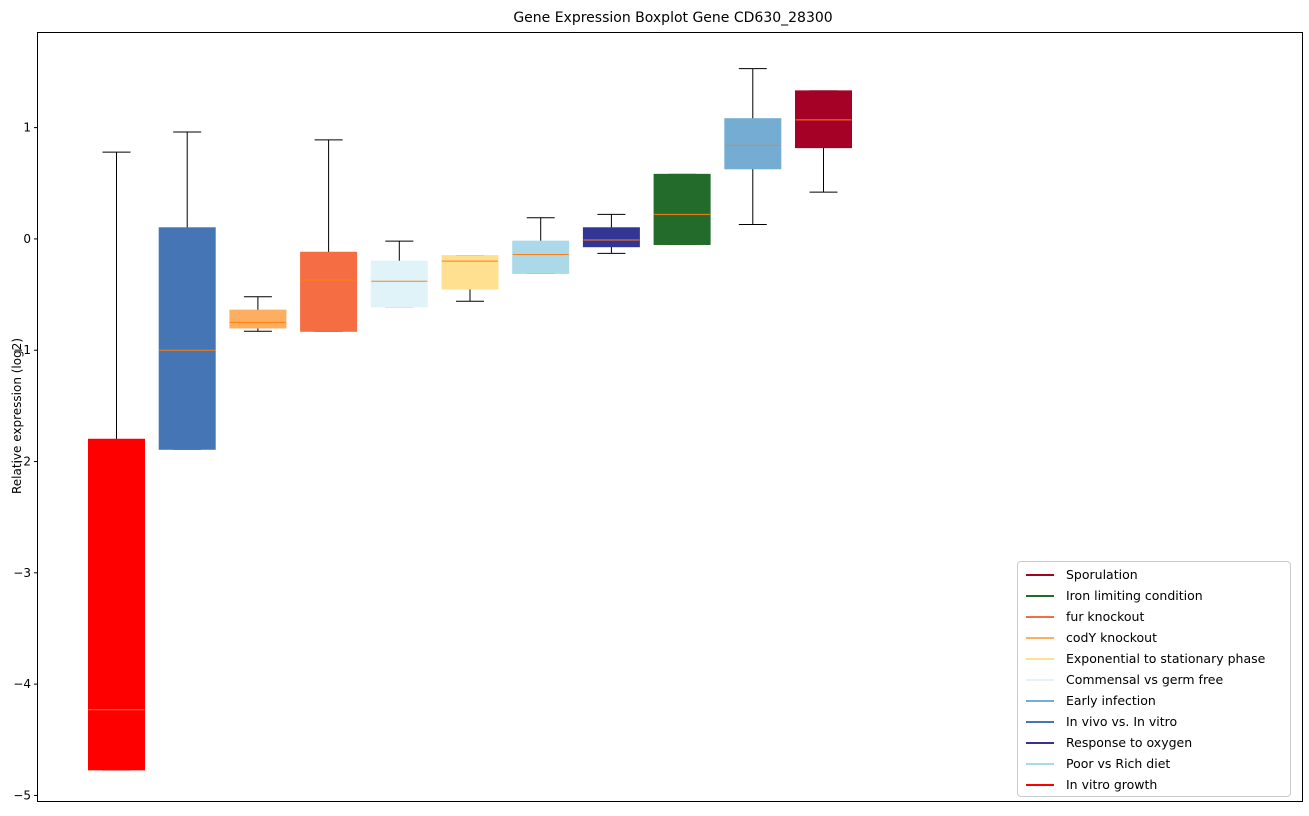 This screenshot has width=1309, height=816. Describe the element at coordinates (1105, 616) in the screenshot. I see `legend-label: fur knockout` at that location.